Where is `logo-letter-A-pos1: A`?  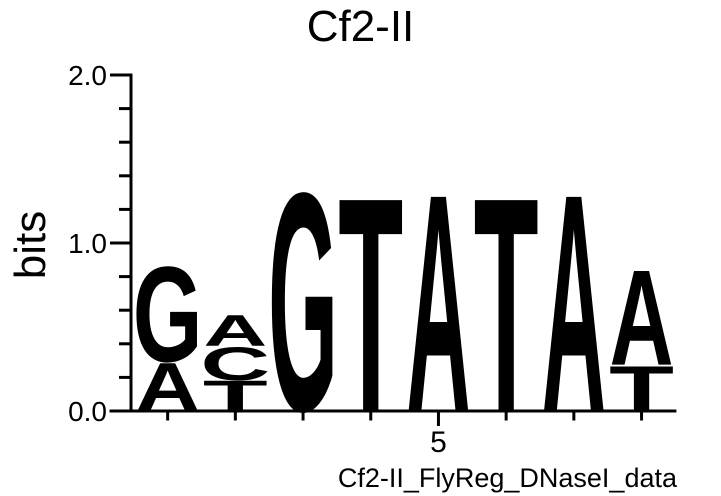 logo-letter-A-pos1: A is located at coordinates (168, 387).